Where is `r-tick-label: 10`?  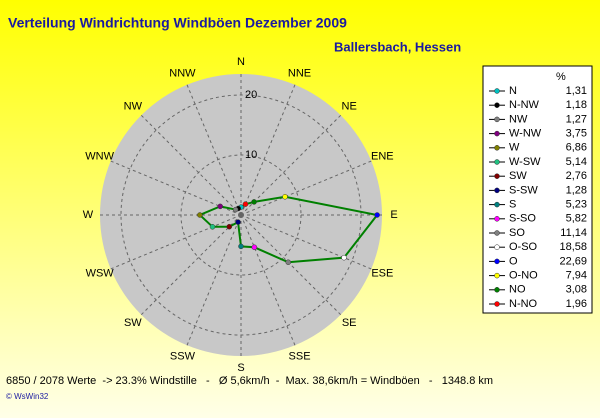 r-tick-label: 10 is located at coordinates (251, 155).